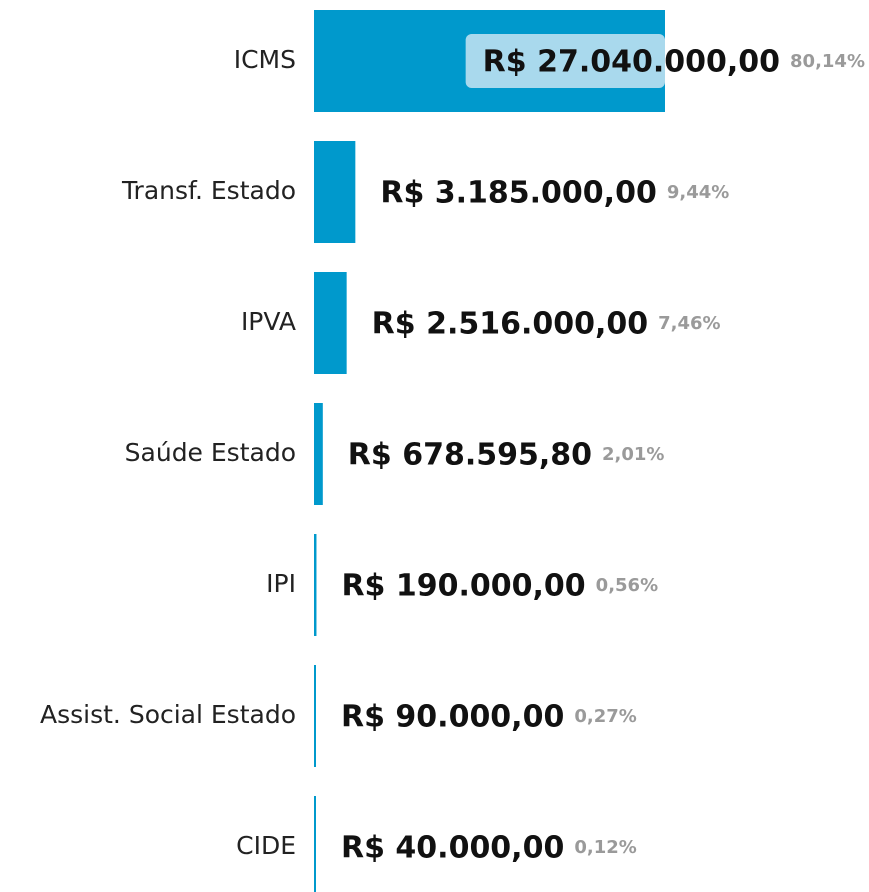 Image resolution: width=869 pixels, height=892 pixels. I want to click on share-label: 80,14%, so click(827, 61).